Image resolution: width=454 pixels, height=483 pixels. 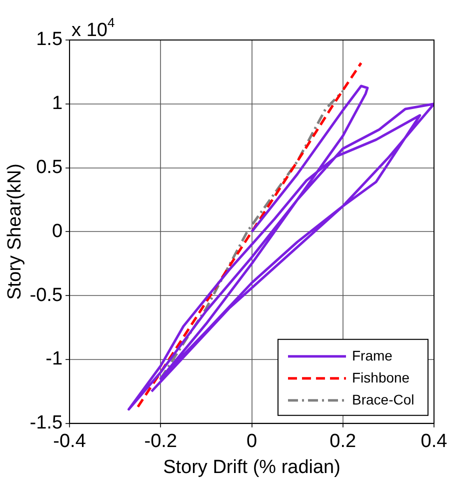 What do you see at coordinates (343, 441) in the screenshot?
I see `x-tick-label: 0.2` at bounding box center [343, 441].